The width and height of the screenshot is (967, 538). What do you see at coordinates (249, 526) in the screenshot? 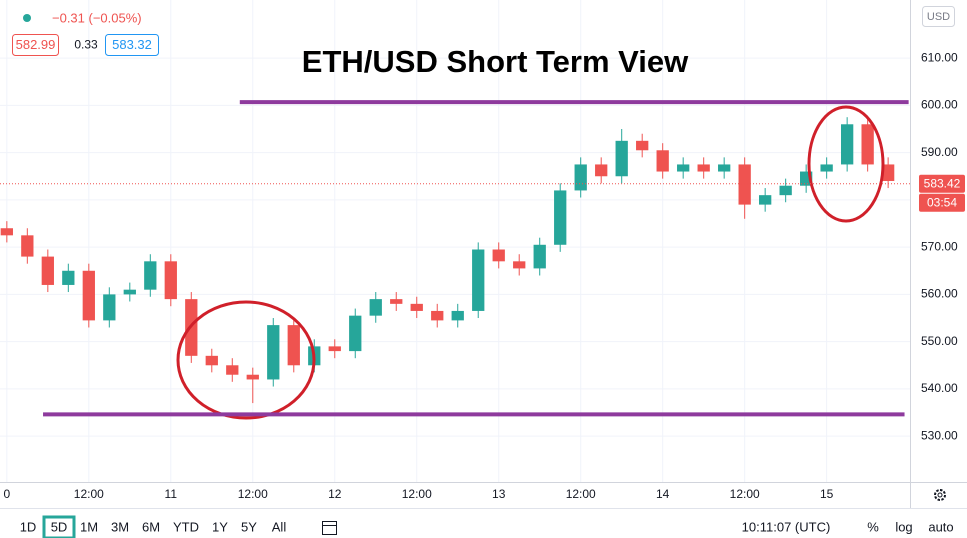
I see `range-button: 5Y` at bounding box center [249, 526].